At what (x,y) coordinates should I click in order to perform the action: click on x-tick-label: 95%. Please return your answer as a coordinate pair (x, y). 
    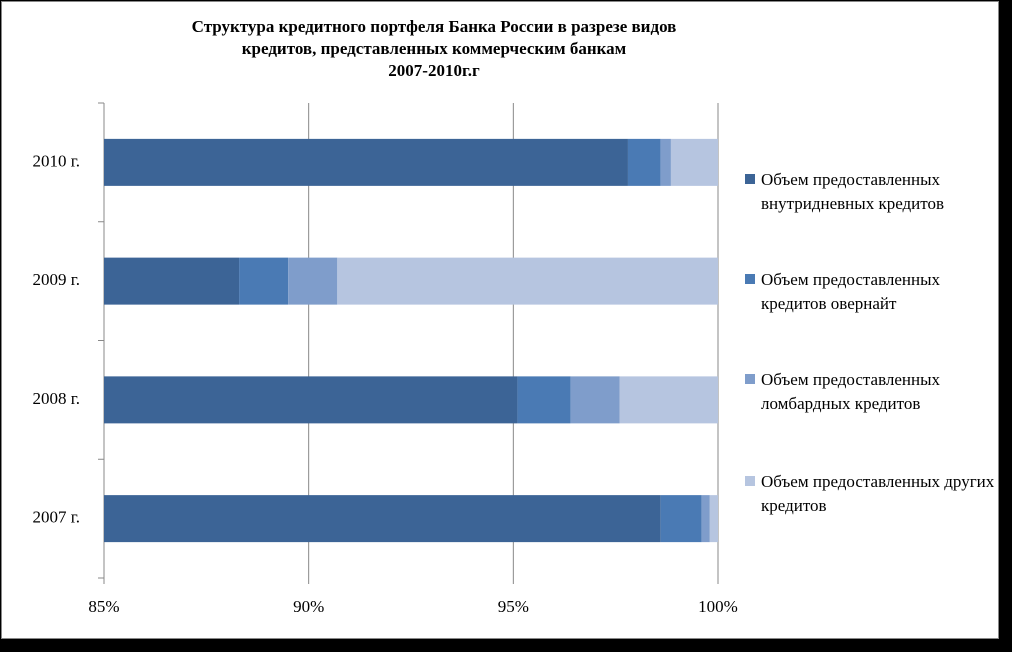
    Looking at the image, I should click on (513, 606).